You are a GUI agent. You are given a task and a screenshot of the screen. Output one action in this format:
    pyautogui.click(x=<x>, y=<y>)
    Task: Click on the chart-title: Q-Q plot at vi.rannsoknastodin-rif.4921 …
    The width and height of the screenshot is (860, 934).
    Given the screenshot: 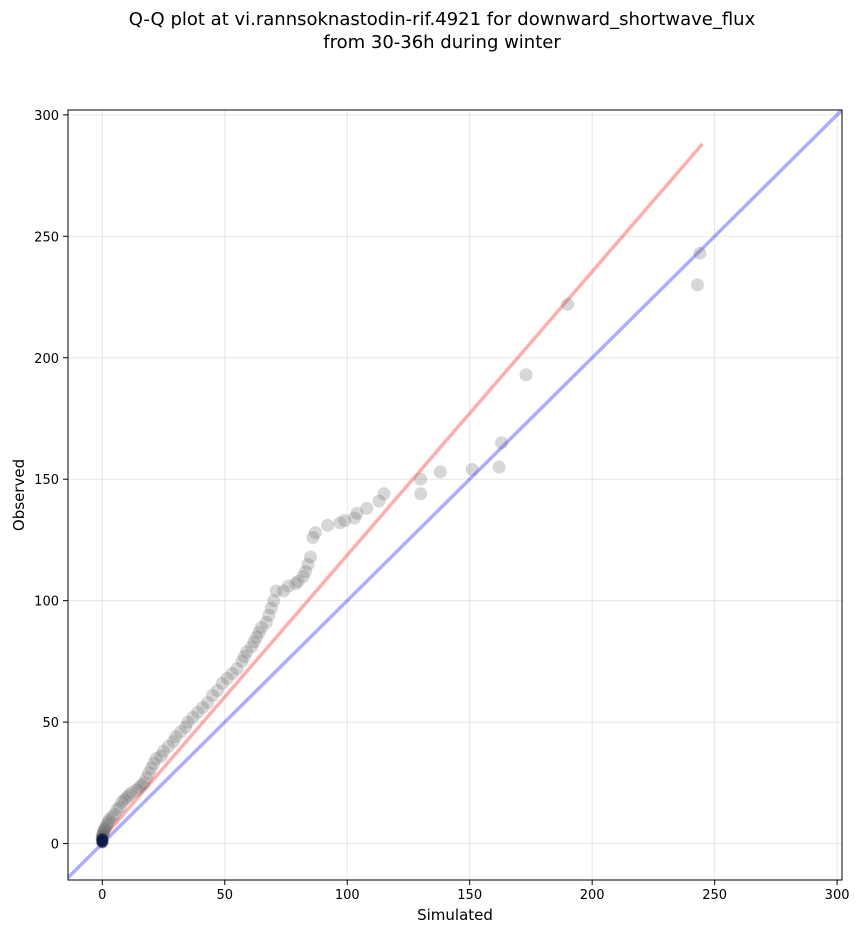 What is the action you would take?
    pyautogui.click(x=430, y=31)
    